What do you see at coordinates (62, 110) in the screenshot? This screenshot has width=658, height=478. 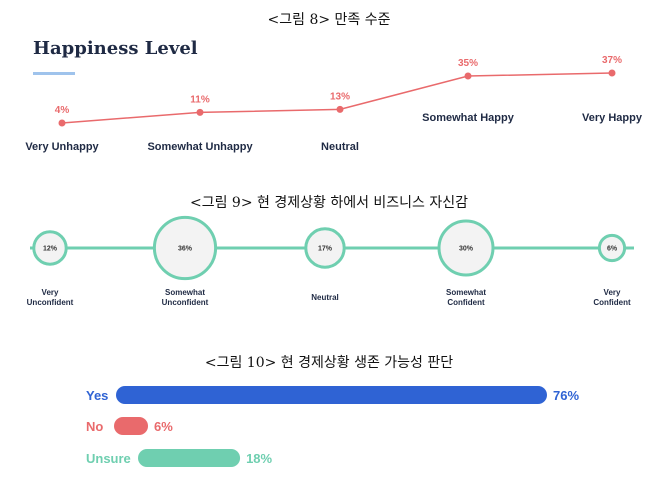 I see `happiness-value-label: 4%` at bounding box center [62, 110].